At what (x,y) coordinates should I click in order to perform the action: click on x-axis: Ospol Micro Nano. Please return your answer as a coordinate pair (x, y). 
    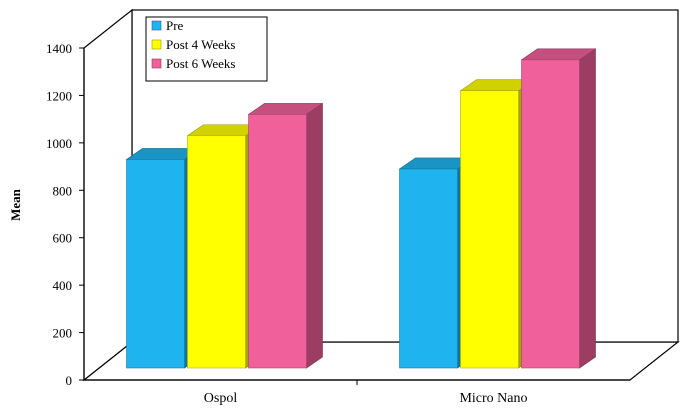
    Looking at the image, I should click on (357, 392).